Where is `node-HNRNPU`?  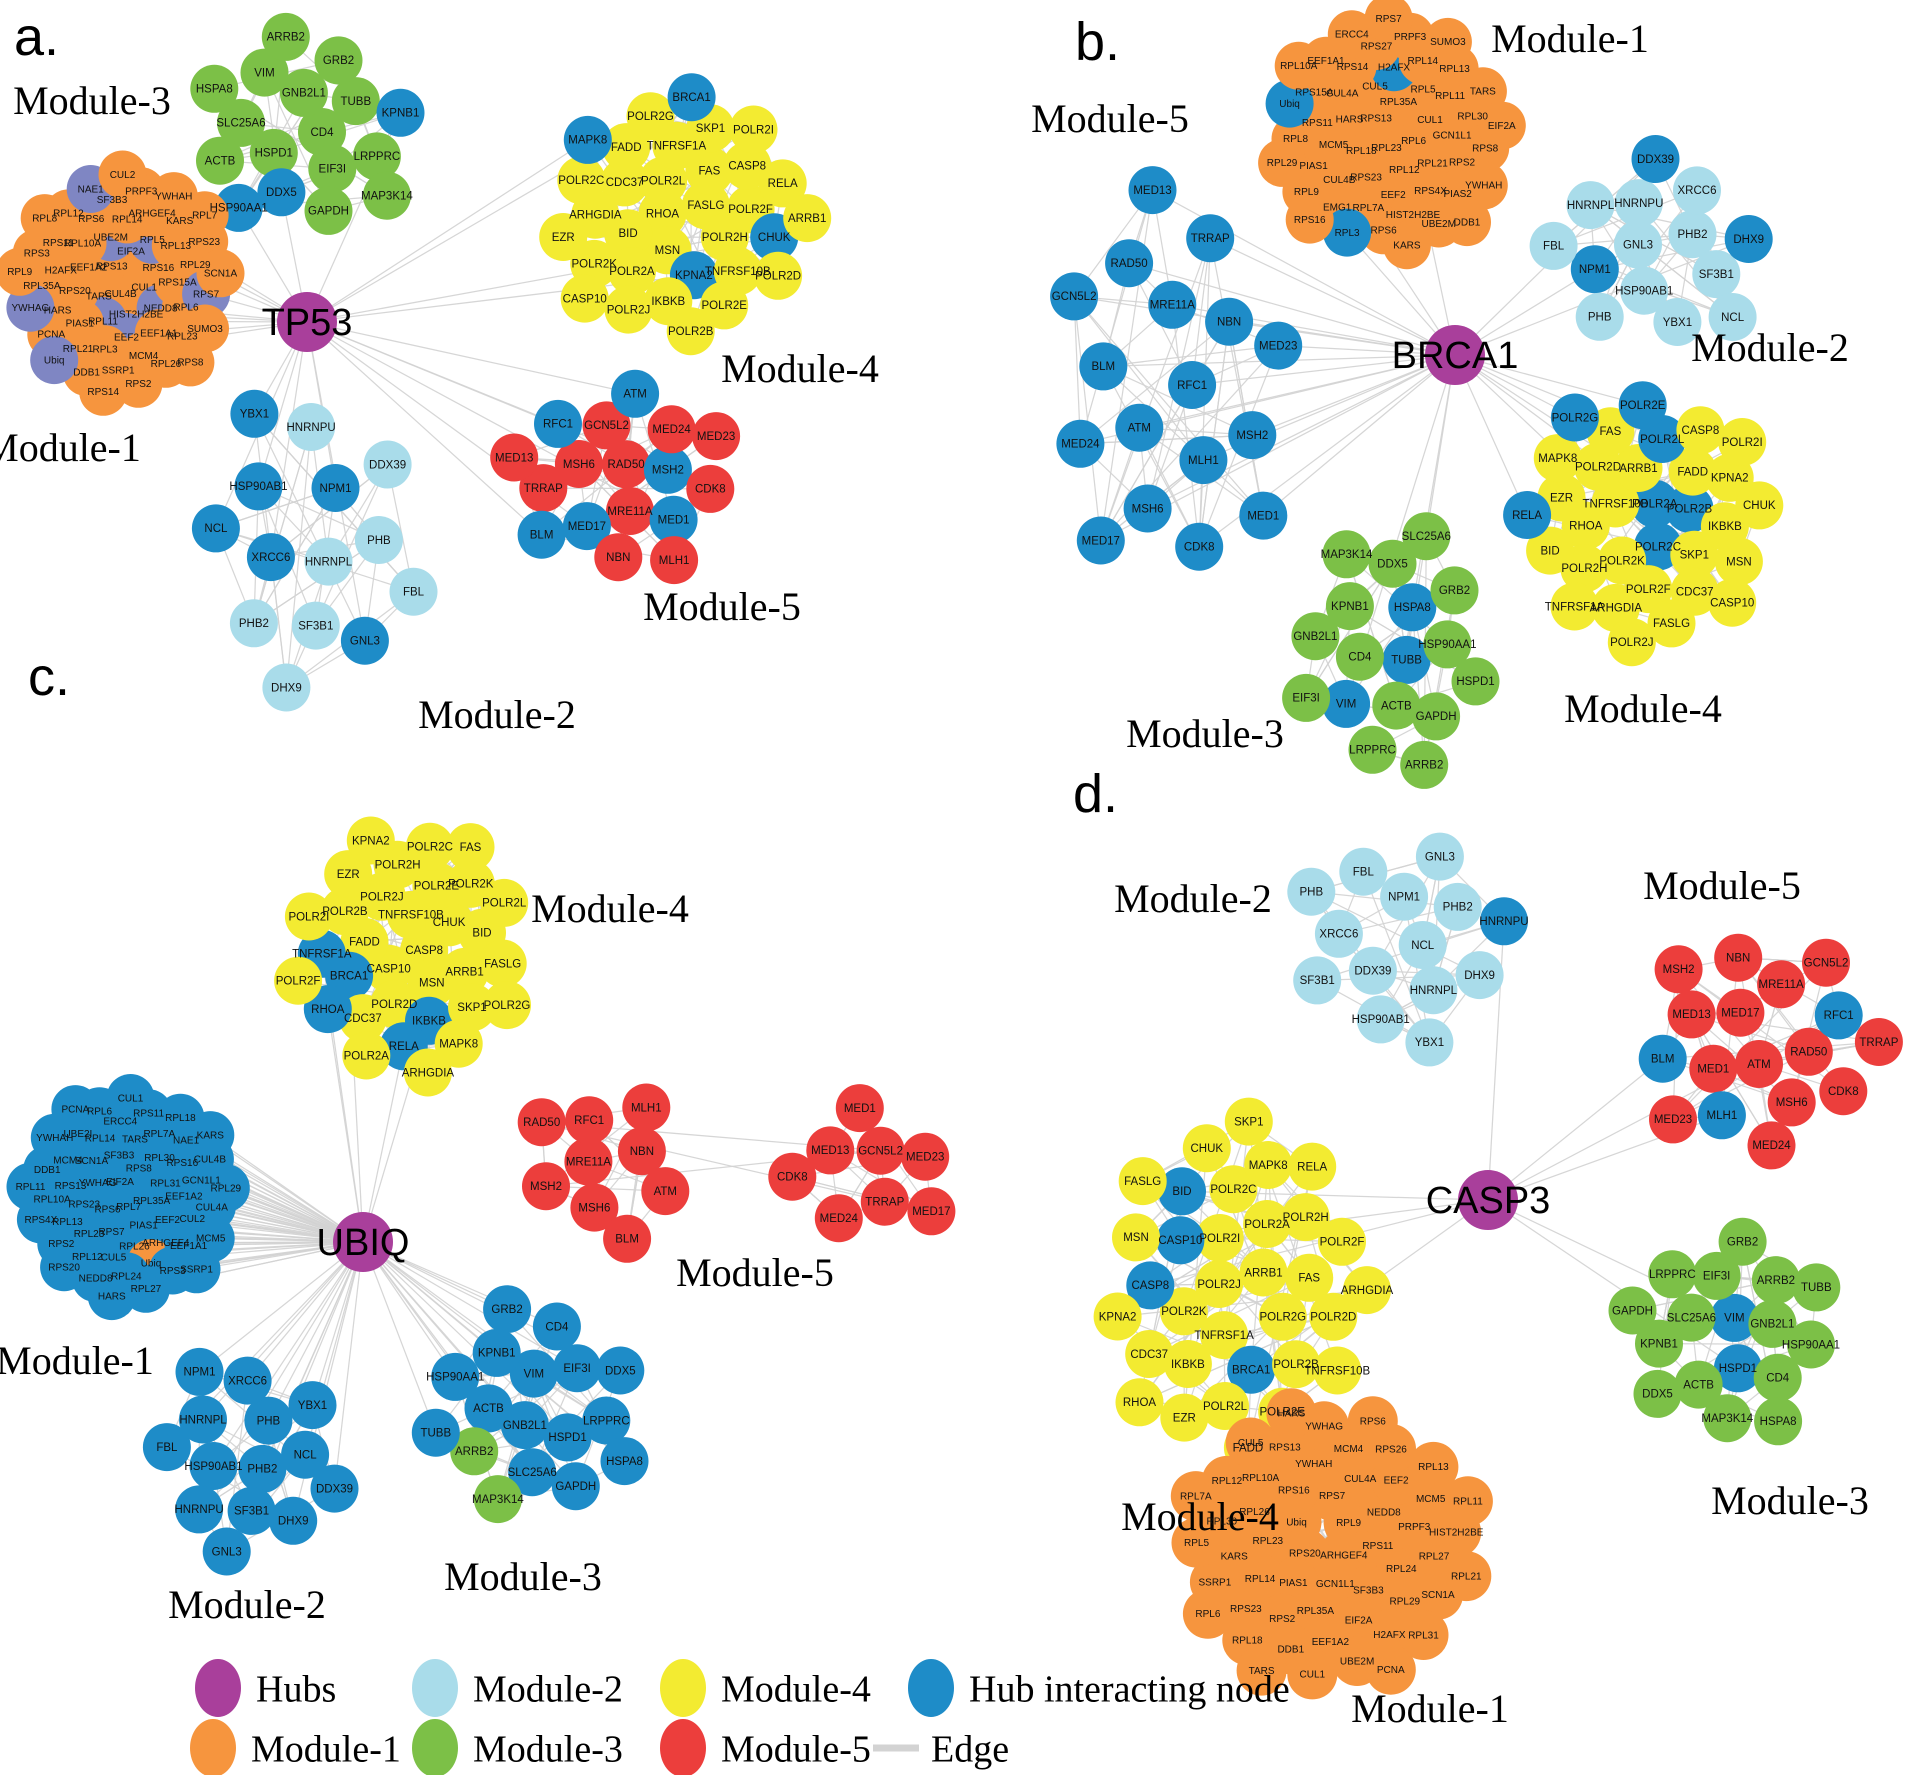
node-HNRNPU is located at coordinates (1638, 203).